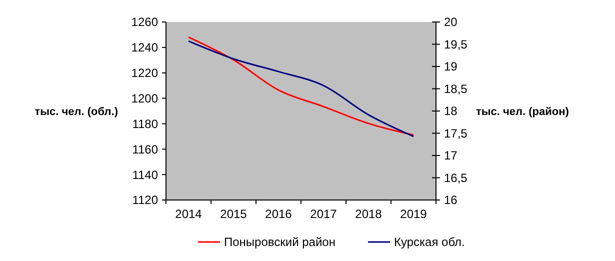 The image size is (615, 261). What do you see at coordinates (414, 214) in the screenshot?
I see `x-tick-label: 2019` at bounding box center [414, 214].